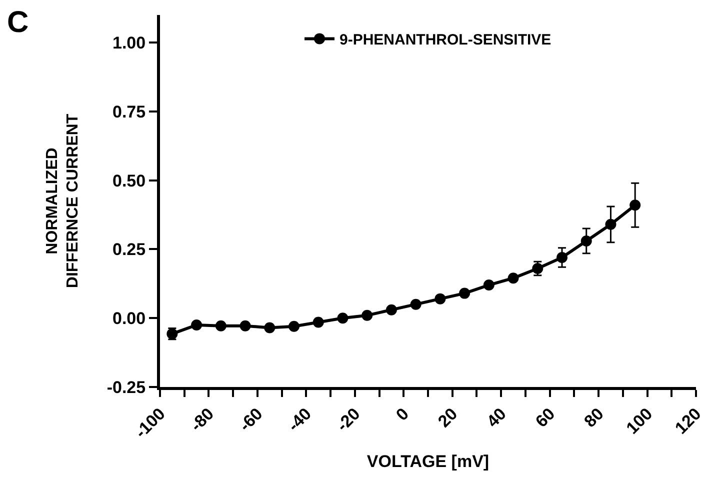  Describe the element at coordinates (402, 414) in the screenshot. I see `x-tick-label: 0` at that location.